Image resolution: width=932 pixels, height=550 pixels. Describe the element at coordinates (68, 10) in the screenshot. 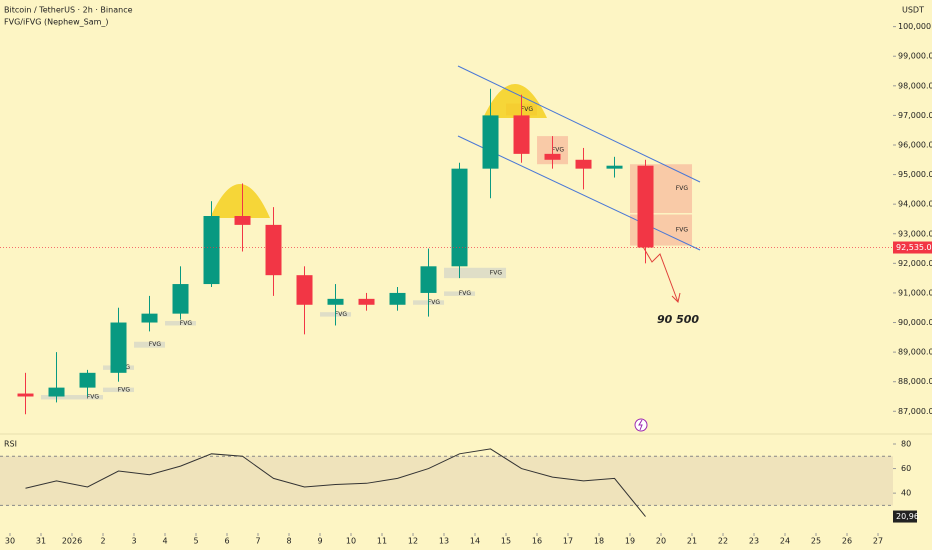

I see `chart-title: Bitcoin / TetherUS · 2h · Binance` at that location.